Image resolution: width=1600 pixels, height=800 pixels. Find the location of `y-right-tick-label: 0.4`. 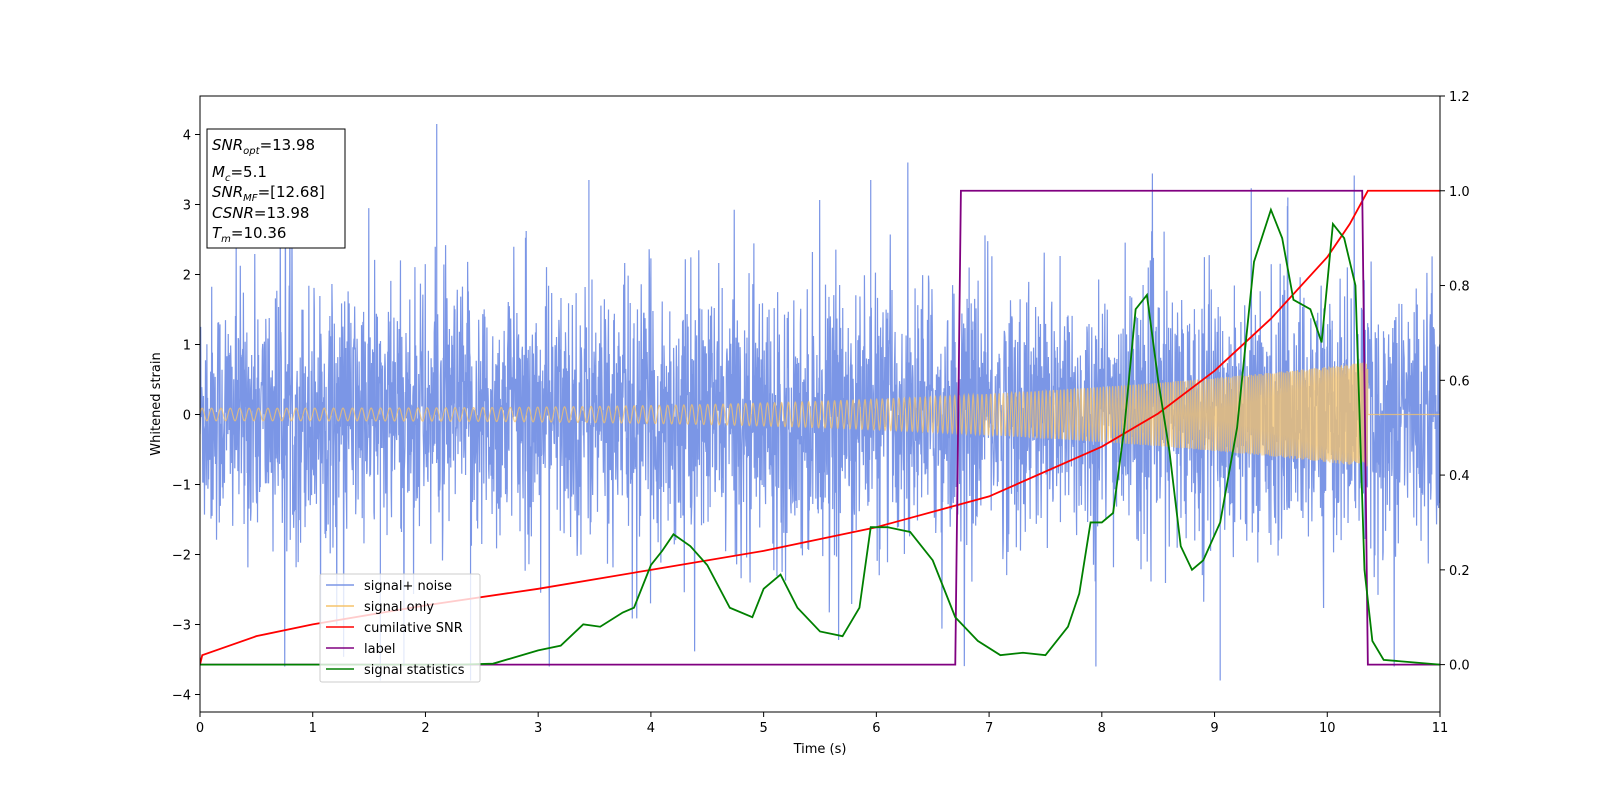

y-right-tick-label: 0.4 is located at coordinates (1459, 476).